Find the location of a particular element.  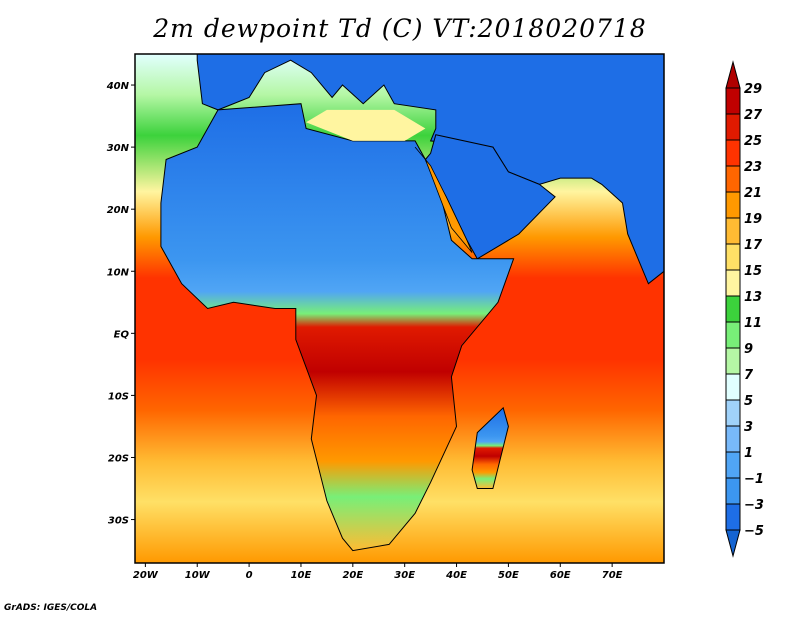

colorbar-label: −3 is located at coordinates (754, 505).